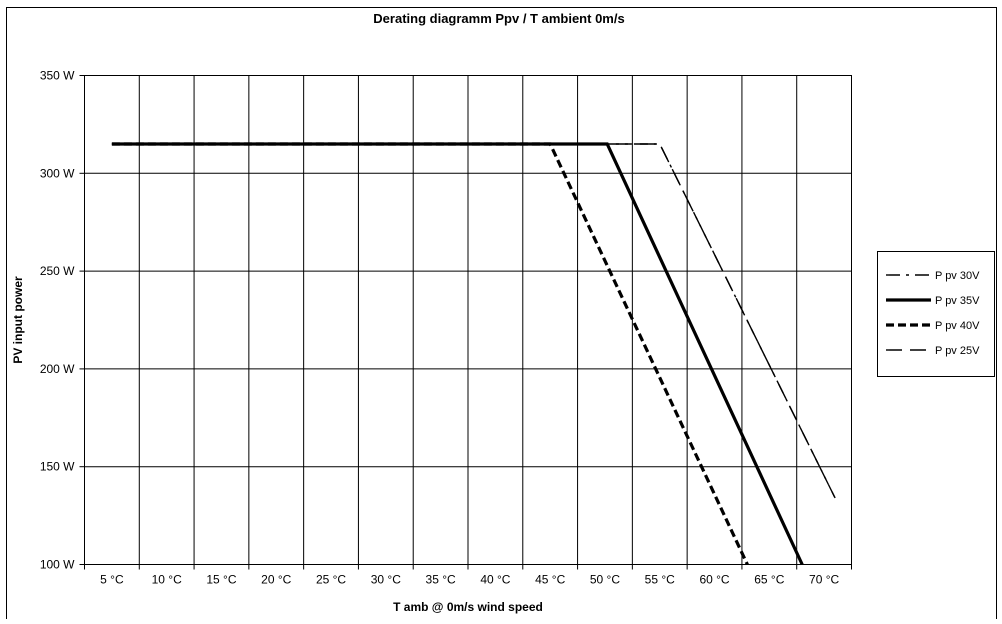  Describe the element at coordinates (18, 320) in the screenshot. I see `y-axis-title: PV input power` at that location.